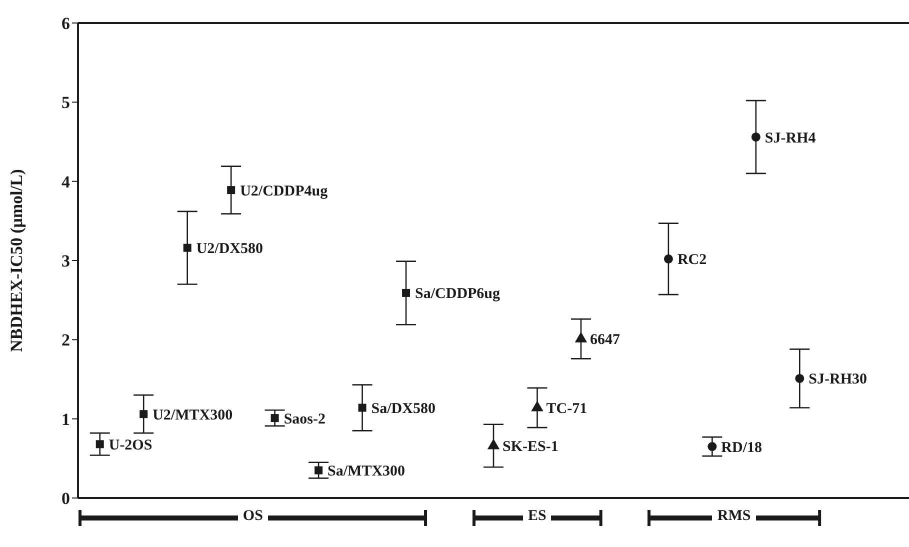 The width and height of the screenshot is (909, 547). Describe the element at coordinates (130, 445) in the screenshot. I see `series-label: U-2OS` at that location.